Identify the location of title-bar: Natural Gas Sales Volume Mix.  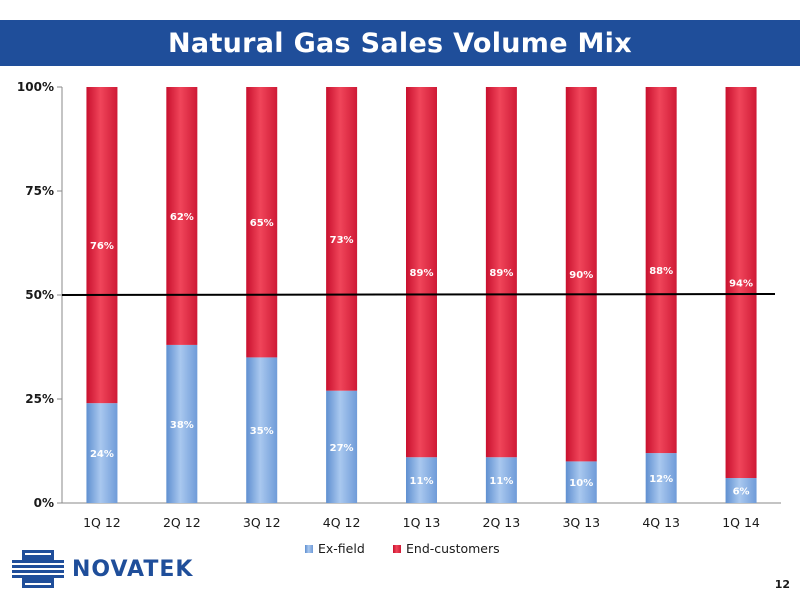
(400, 43).